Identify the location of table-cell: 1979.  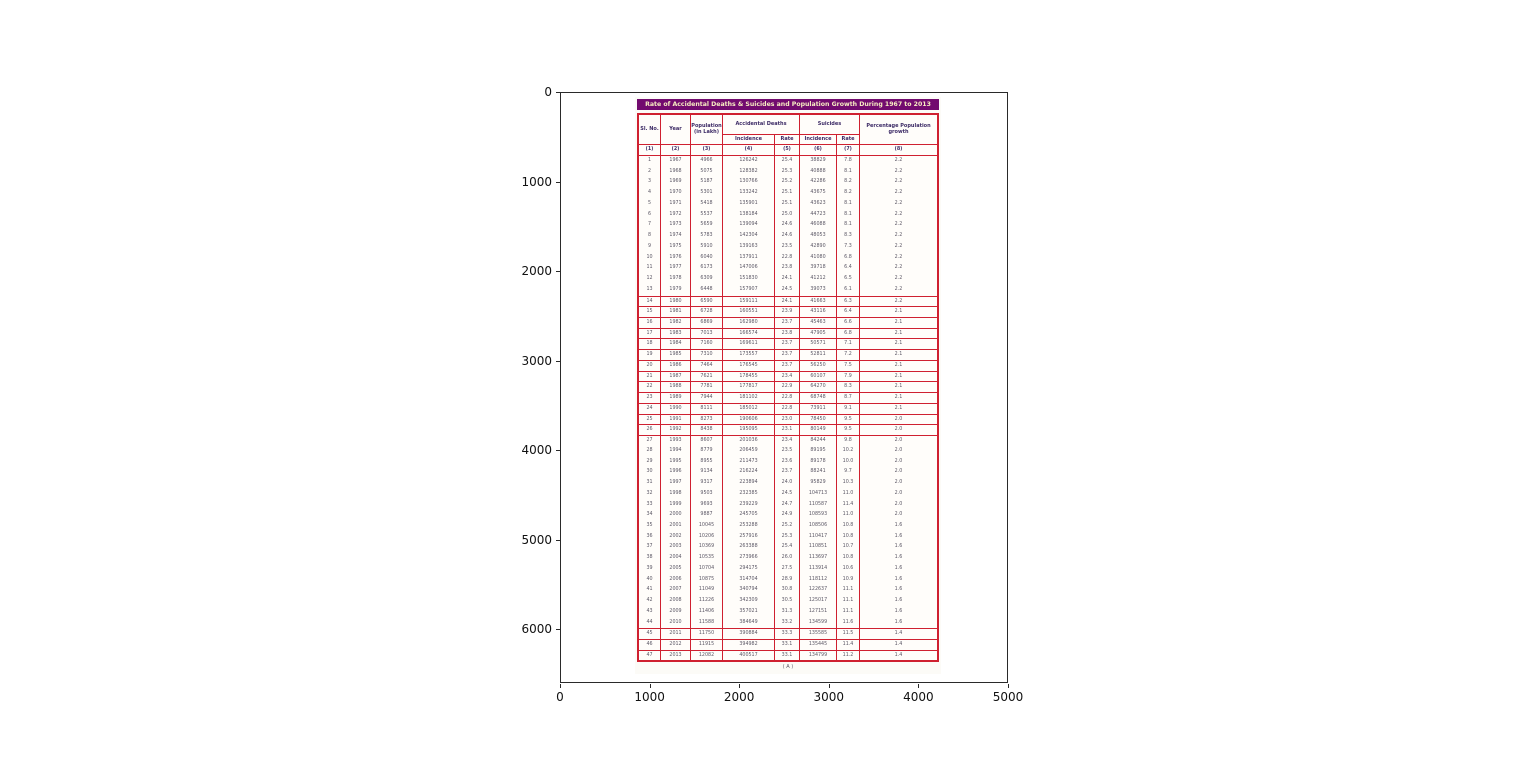
(676, 290).